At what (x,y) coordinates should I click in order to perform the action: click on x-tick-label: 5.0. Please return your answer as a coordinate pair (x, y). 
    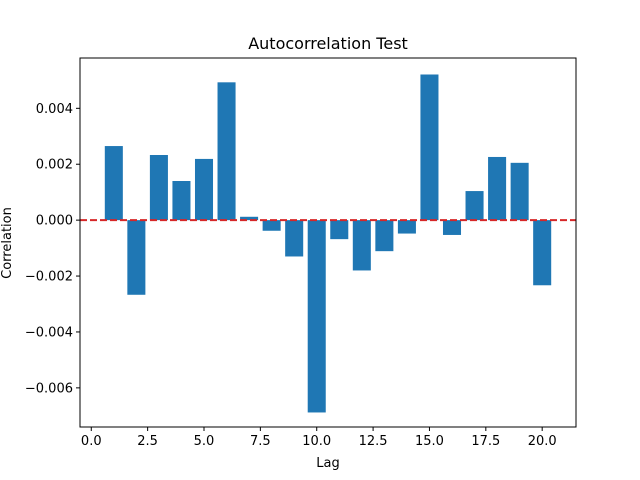
    Looking at the image, I should click on (204, 441).